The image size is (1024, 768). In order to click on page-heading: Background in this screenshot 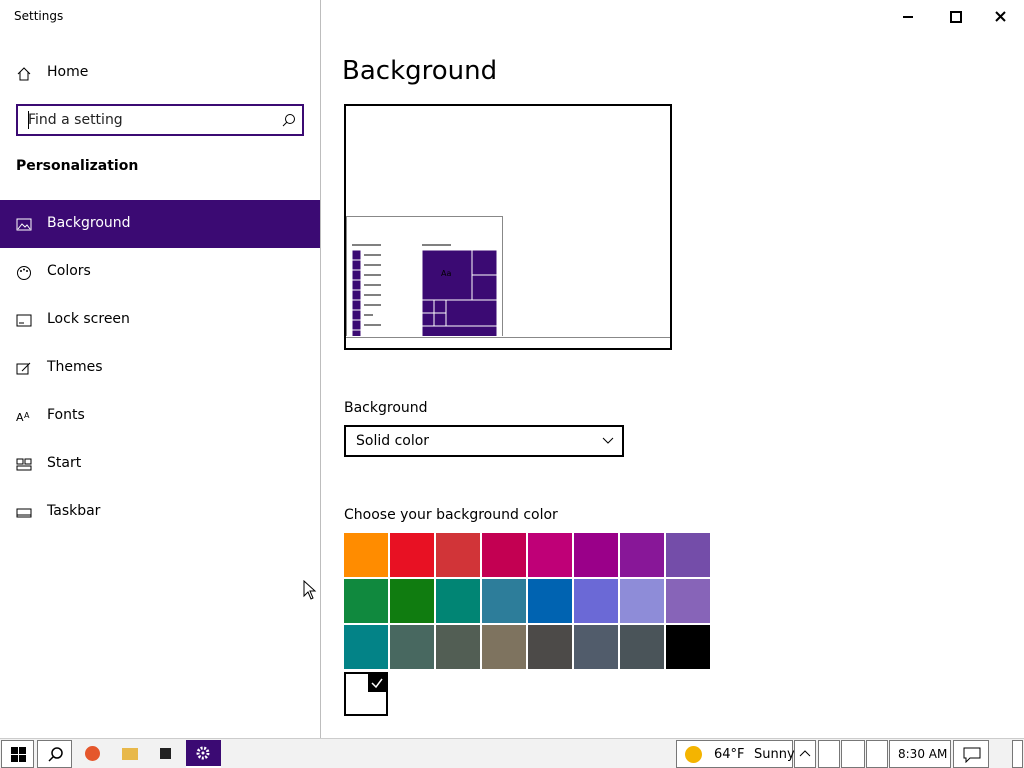, I will do `click(420, 71)`.